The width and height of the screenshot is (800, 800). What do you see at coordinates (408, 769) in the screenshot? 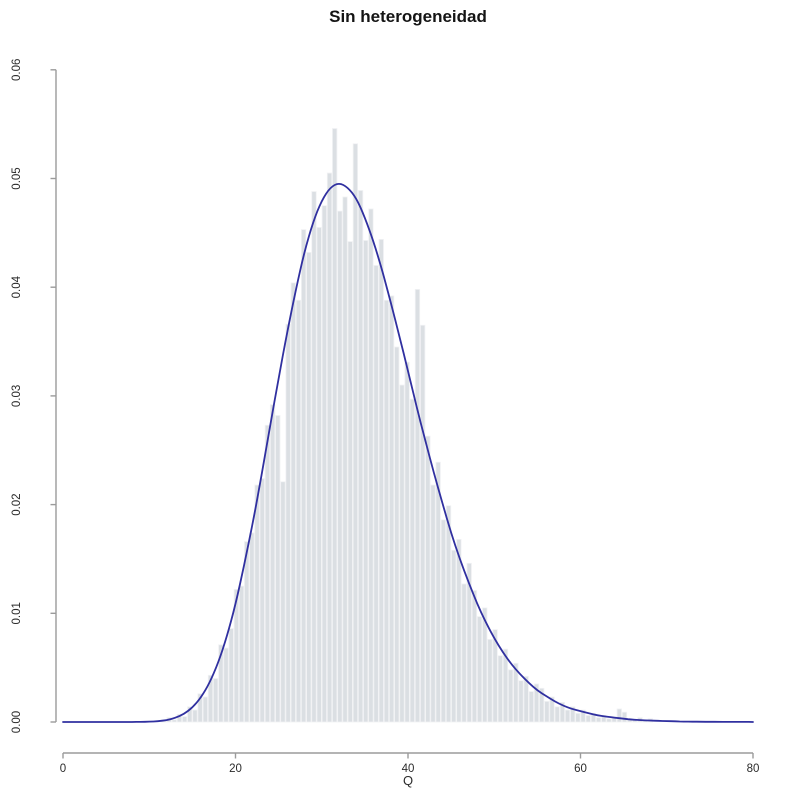
I see `x-tick-label: 40` at bounding box center [408, 769].